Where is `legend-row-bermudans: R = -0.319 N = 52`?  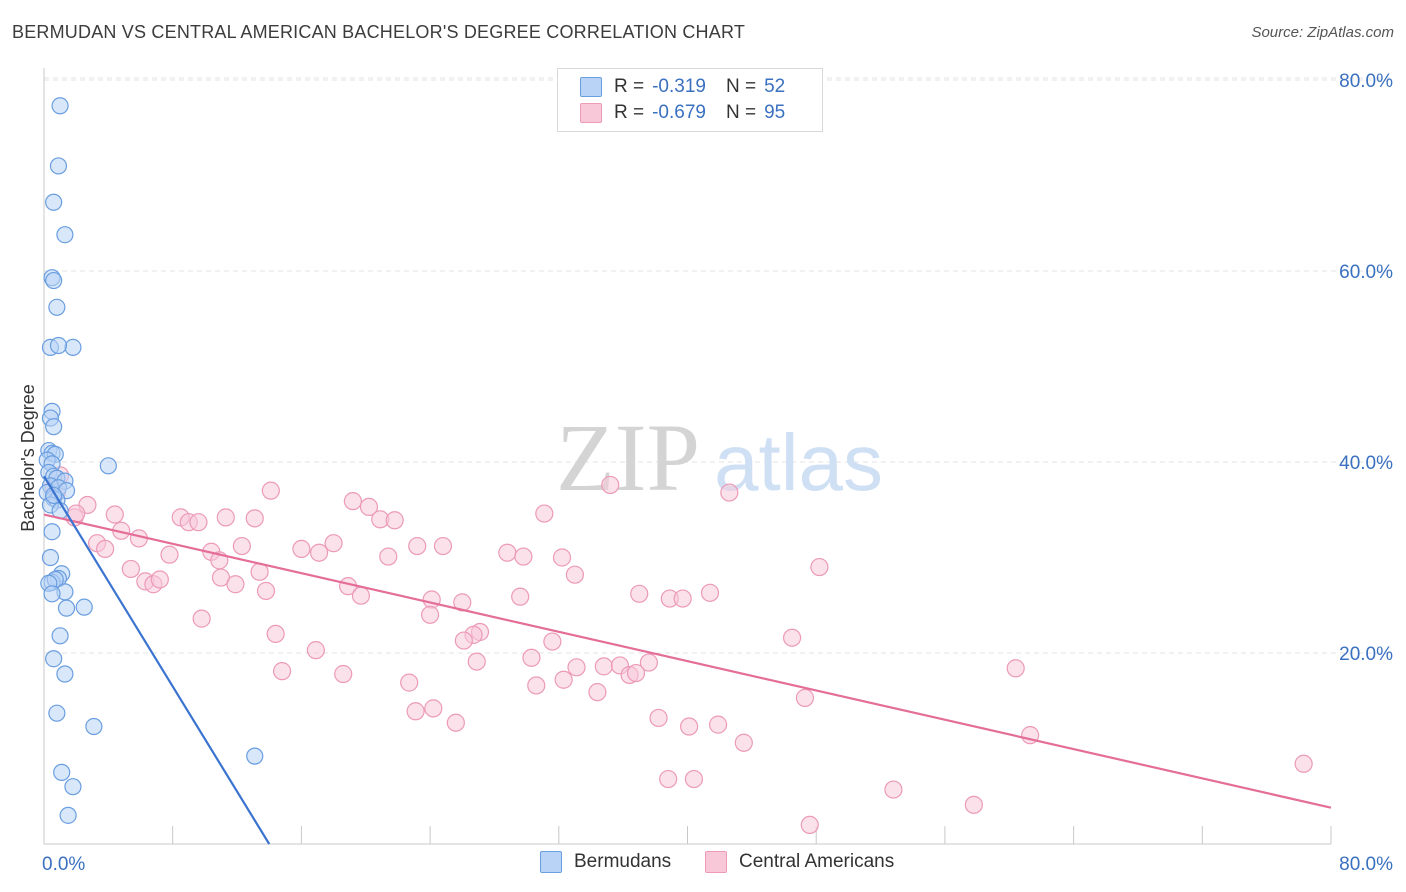 legend-row-bermudans: R = -0.319 N = 52 is located at coordinates (682, 87).